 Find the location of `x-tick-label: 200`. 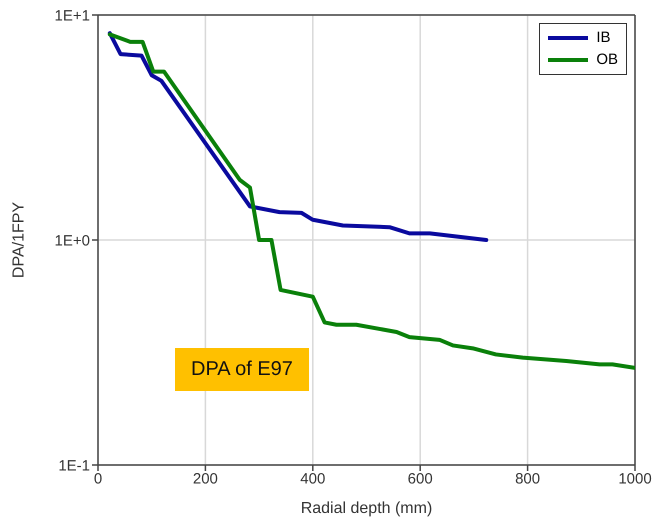

x-tick-label: 200 is located at coordinates (205, 479).